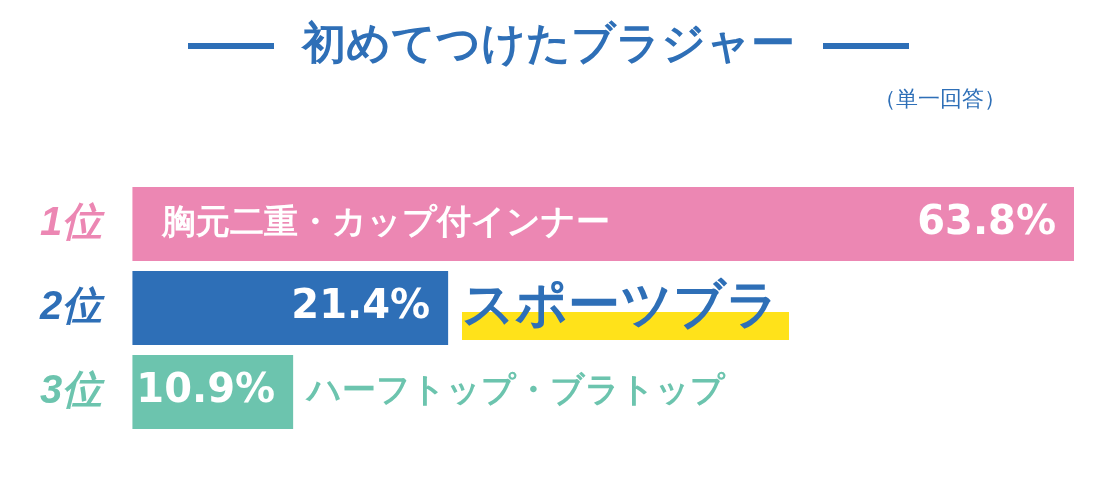 Image resolution: width=1096 pixels, height=492 pixels. What do you see at coordinates (73, 221) in the screenshot?
I see `y-tick-label: 1位` at bounding box center [73, 221].